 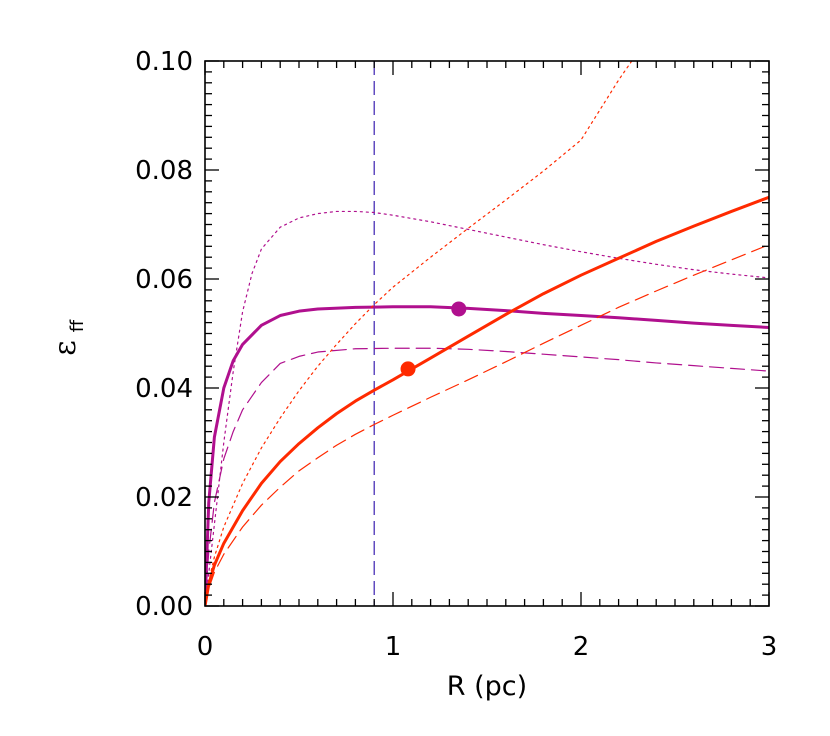 I want to click on y-tick-label: 0.06, so click(x=164, y=280).